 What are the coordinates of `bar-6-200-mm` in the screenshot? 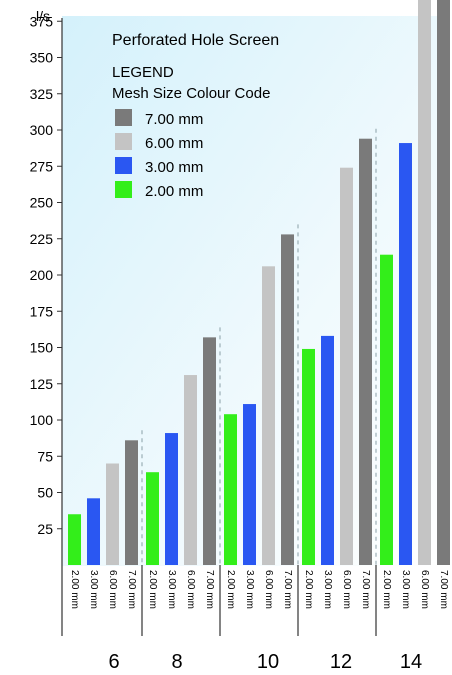 It's located at (74, 539).